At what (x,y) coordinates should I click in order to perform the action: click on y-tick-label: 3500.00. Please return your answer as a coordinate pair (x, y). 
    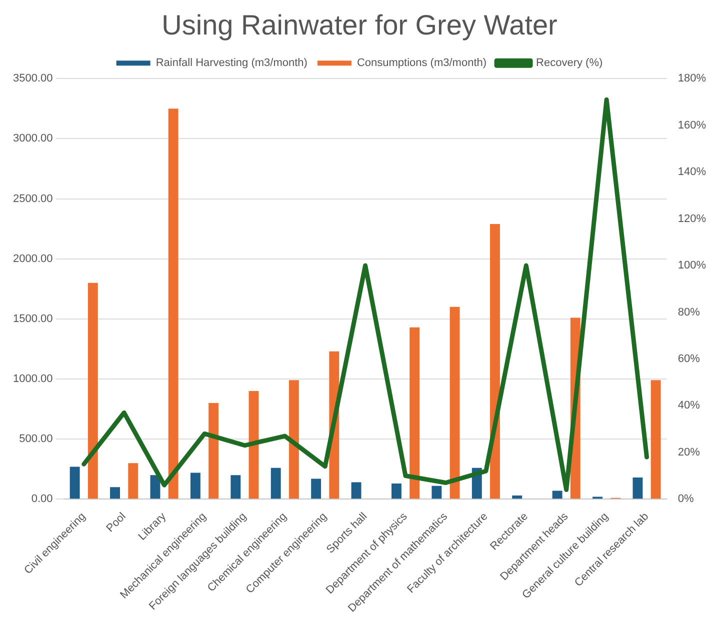
    Looking at the image, I should click on (32, 78).